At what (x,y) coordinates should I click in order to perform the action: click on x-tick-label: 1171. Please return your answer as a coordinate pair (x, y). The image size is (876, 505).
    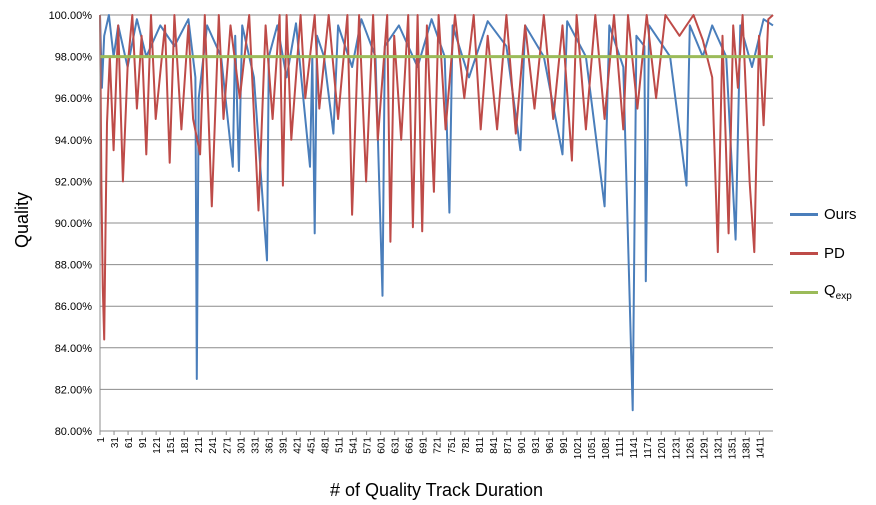
    Looking at the image, I should click on (648, 448).